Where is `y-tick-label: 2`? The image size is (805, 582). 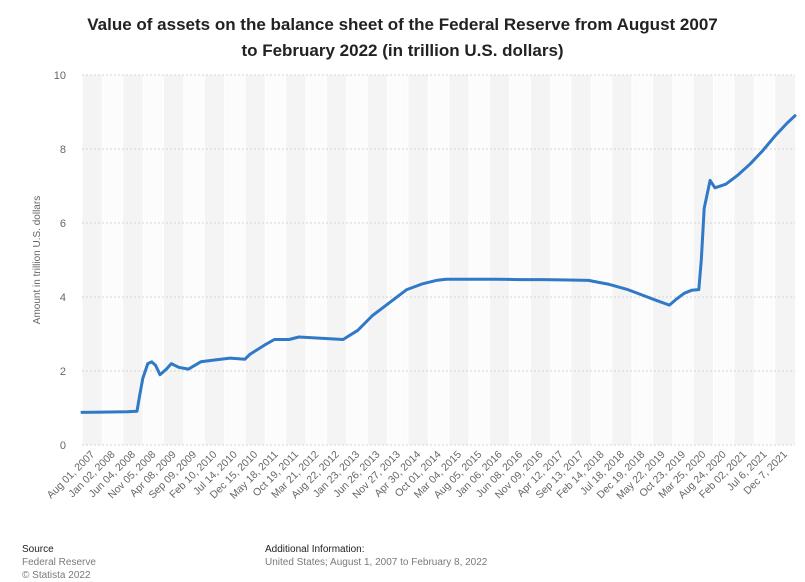
y-tick-label: 2 is located at coordinates (63, 372).